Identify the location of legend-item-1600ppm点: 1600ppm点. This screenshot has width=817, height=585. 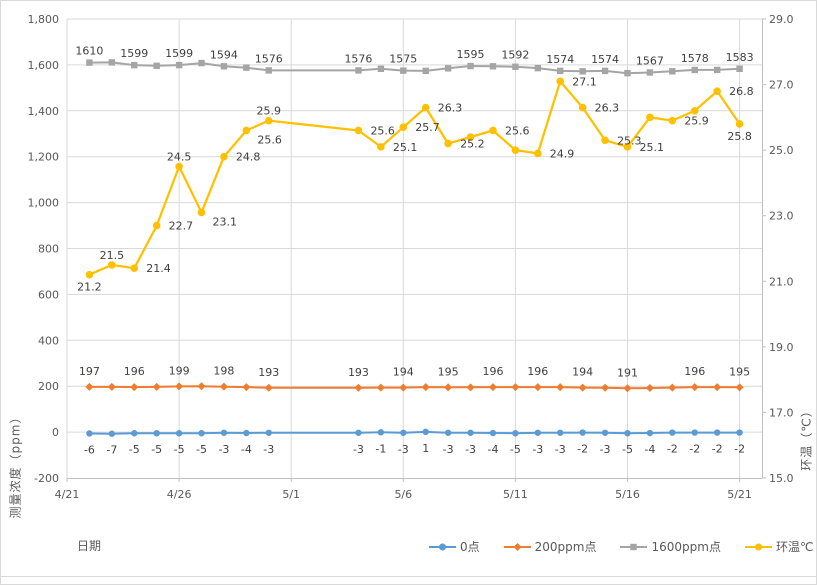
(670, 546).